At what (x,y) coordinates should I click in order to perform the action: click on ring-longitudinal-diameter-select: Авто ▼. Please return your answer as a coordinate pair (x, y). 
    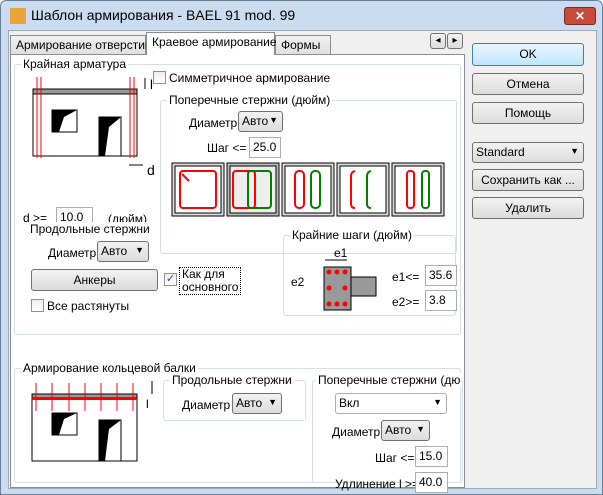
    Looking at the image, I should click on (257, 403).